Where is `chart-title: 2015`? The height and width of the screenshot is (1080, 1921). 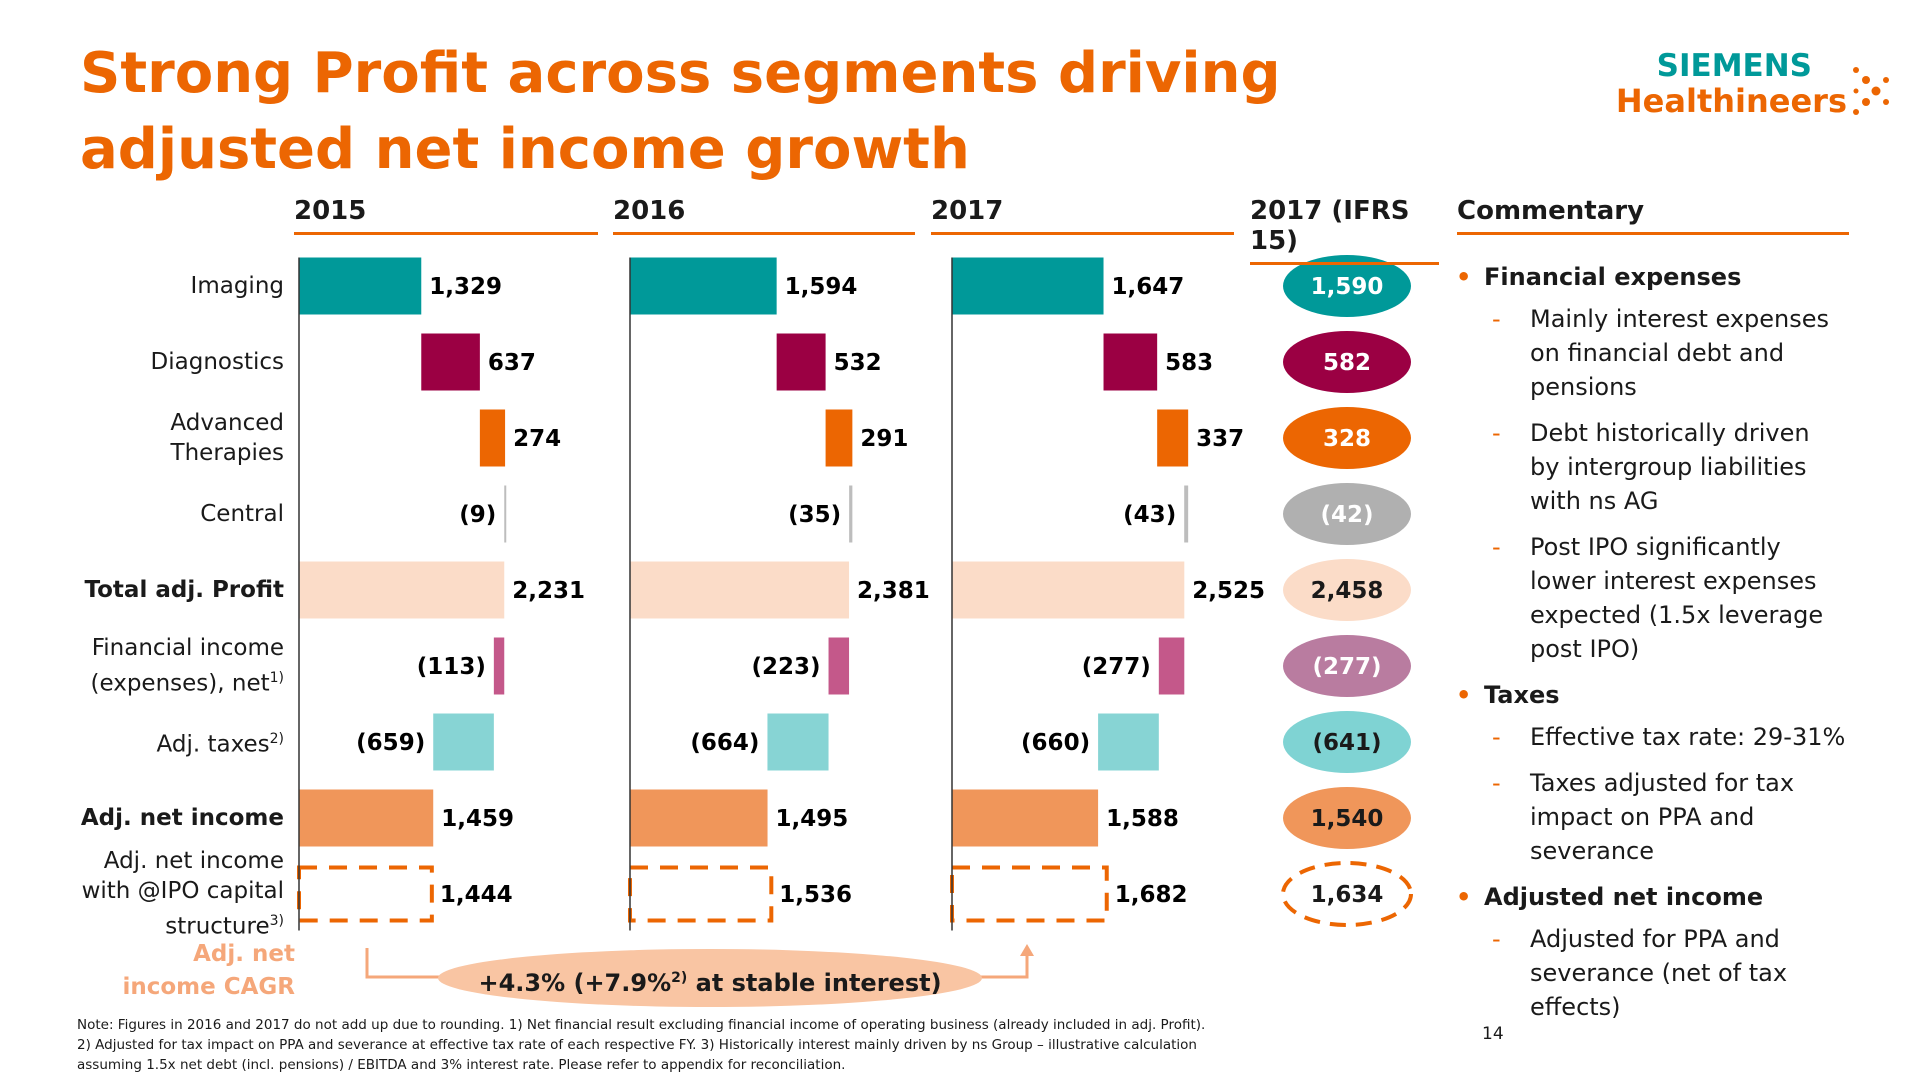
chart-title: 2015 is located at coordinates (446, 215).